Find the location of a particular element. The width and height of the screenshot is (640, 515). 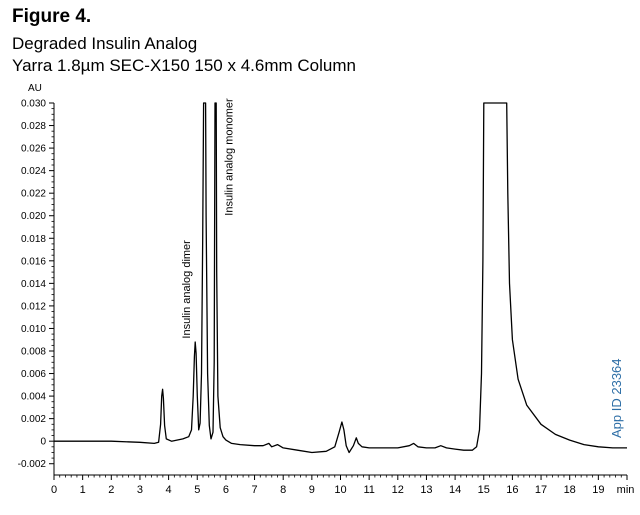

x-tick-label: 11 is located at coordinates (368, 490).